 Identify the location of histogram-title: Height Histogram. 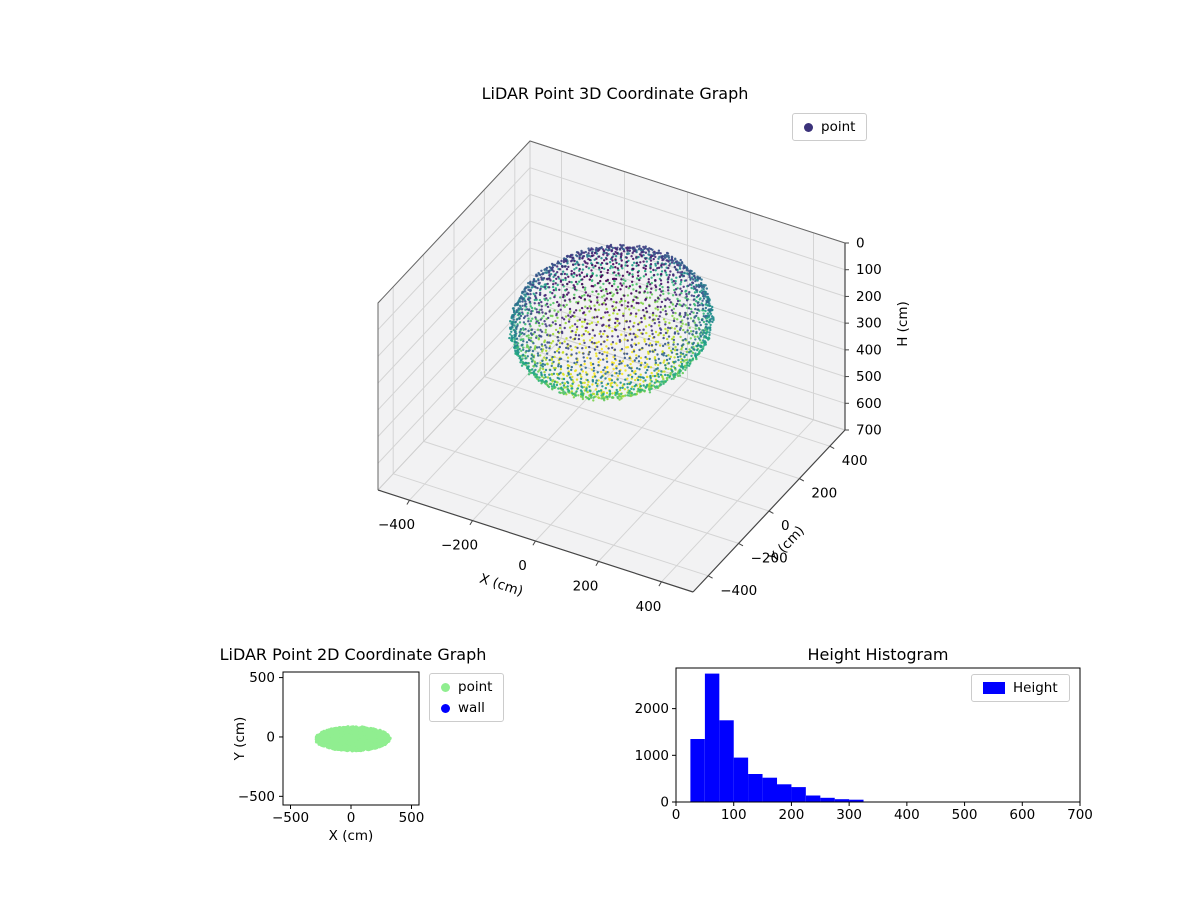
(878, 654).